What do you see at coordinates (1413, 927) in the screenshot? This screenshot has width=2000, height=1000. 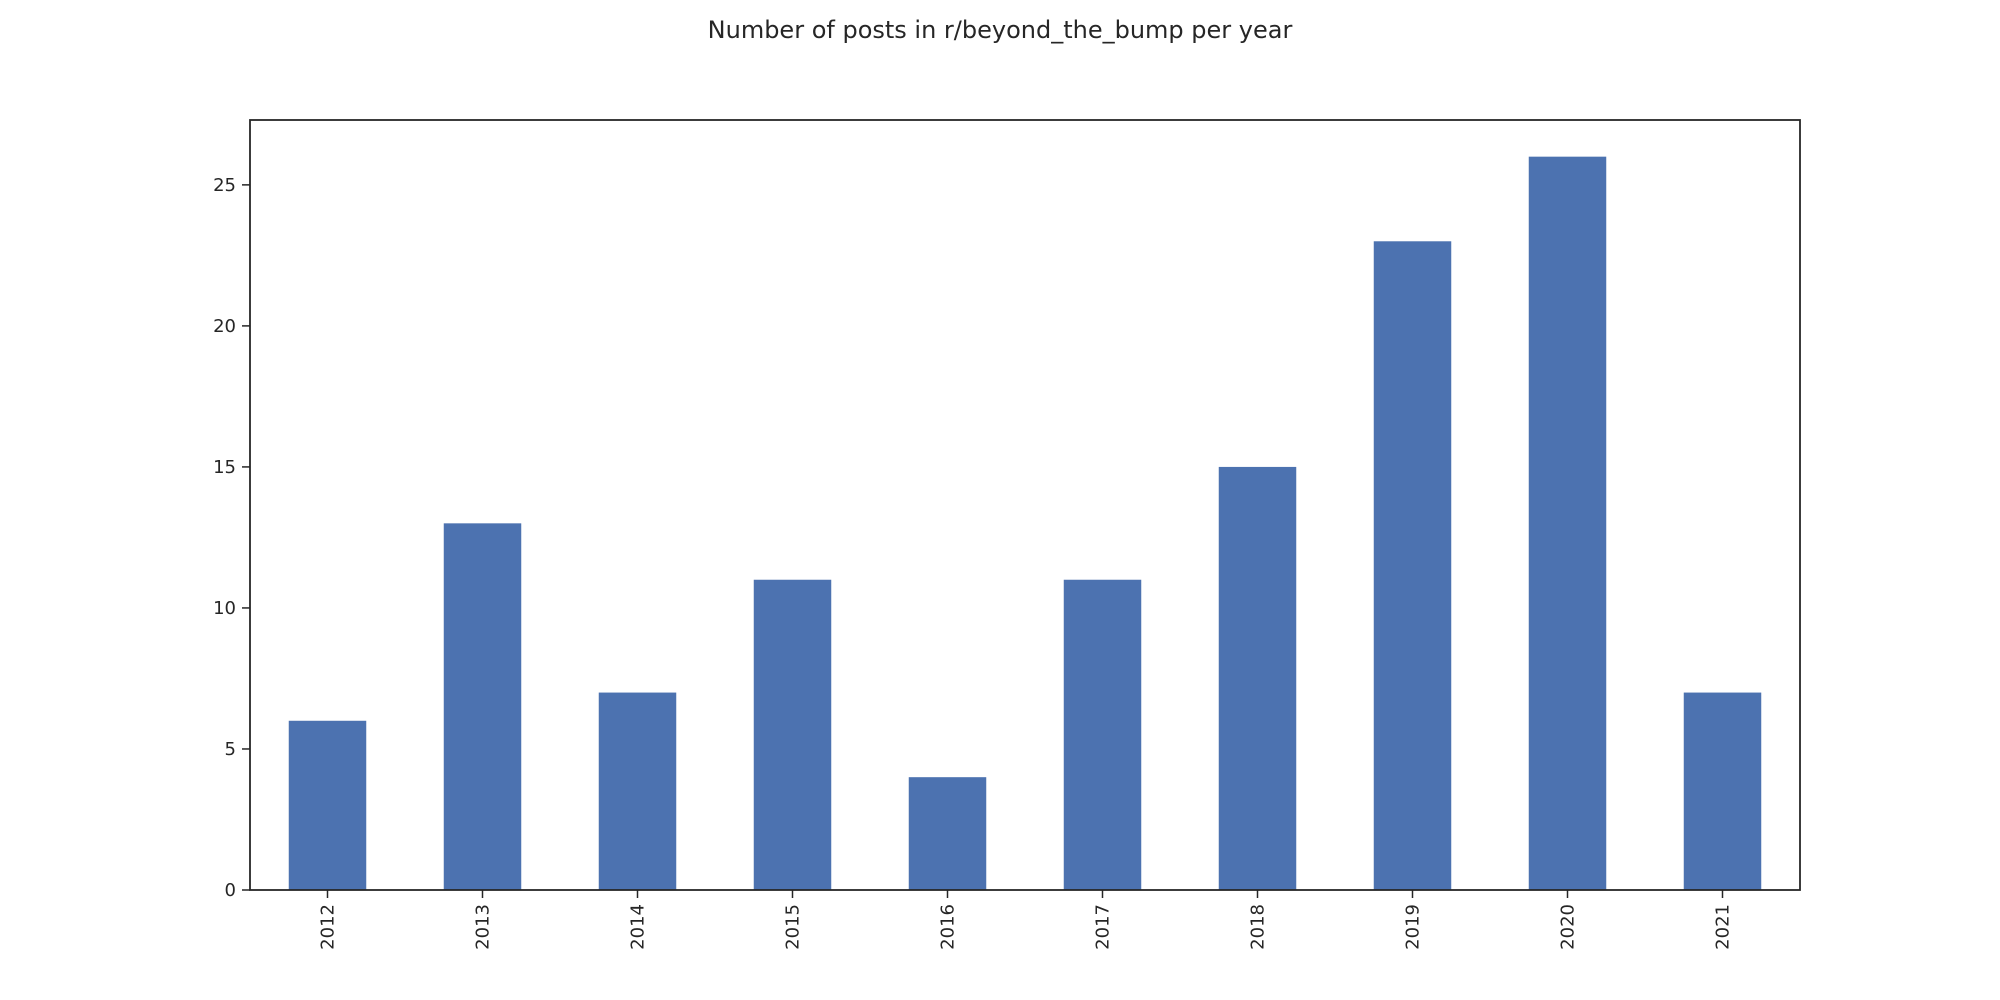 I see `x-tick-label-2019: 2019` at bounding box center [1413, 927].